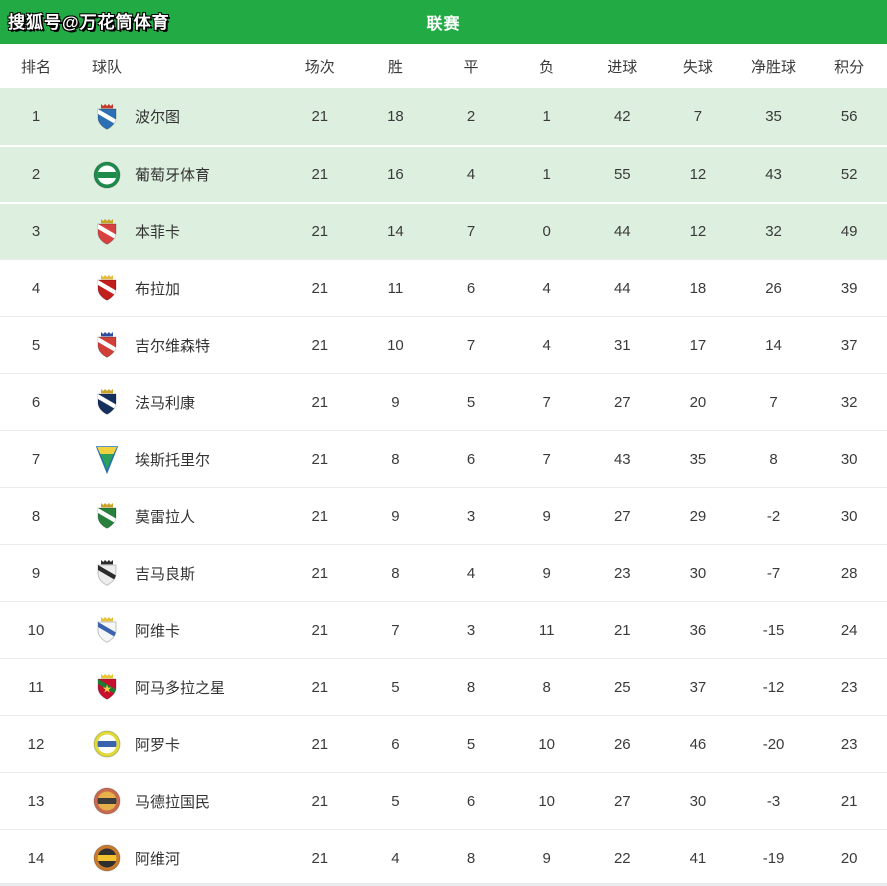 Image resolution: width=887 pixels, height=886 pixels. What do you see at coordinates (107, 402) in the screenshot?
I see `famalicao-crest-icon` at bounding box center [107, 402].